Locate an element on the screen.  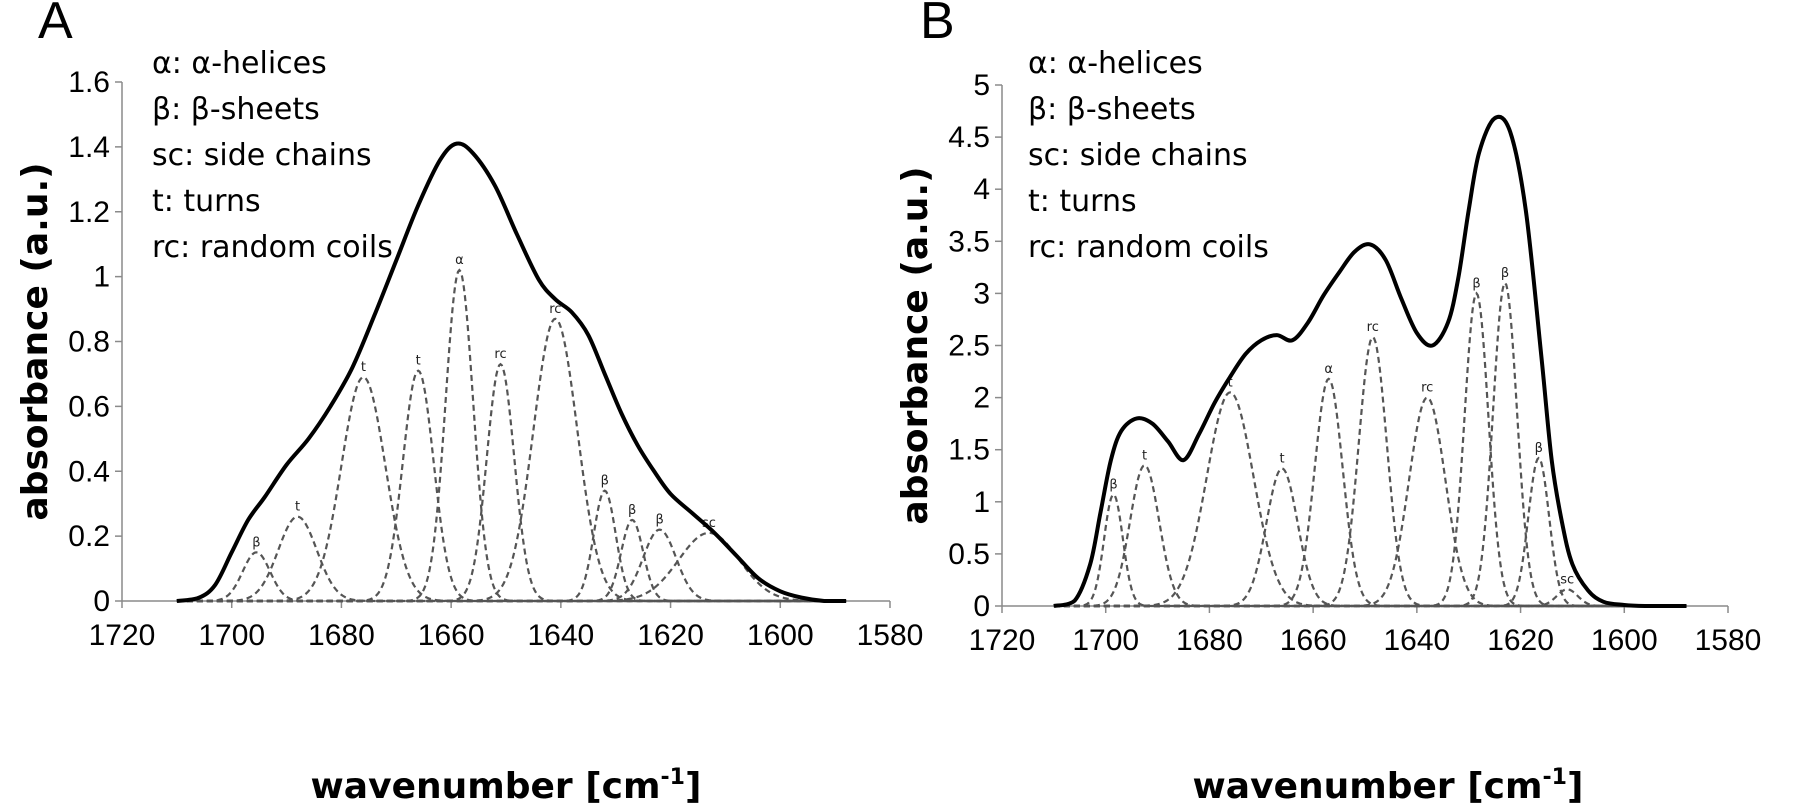
y-tick-label: 0.5 is located at coordinates (969, 554).